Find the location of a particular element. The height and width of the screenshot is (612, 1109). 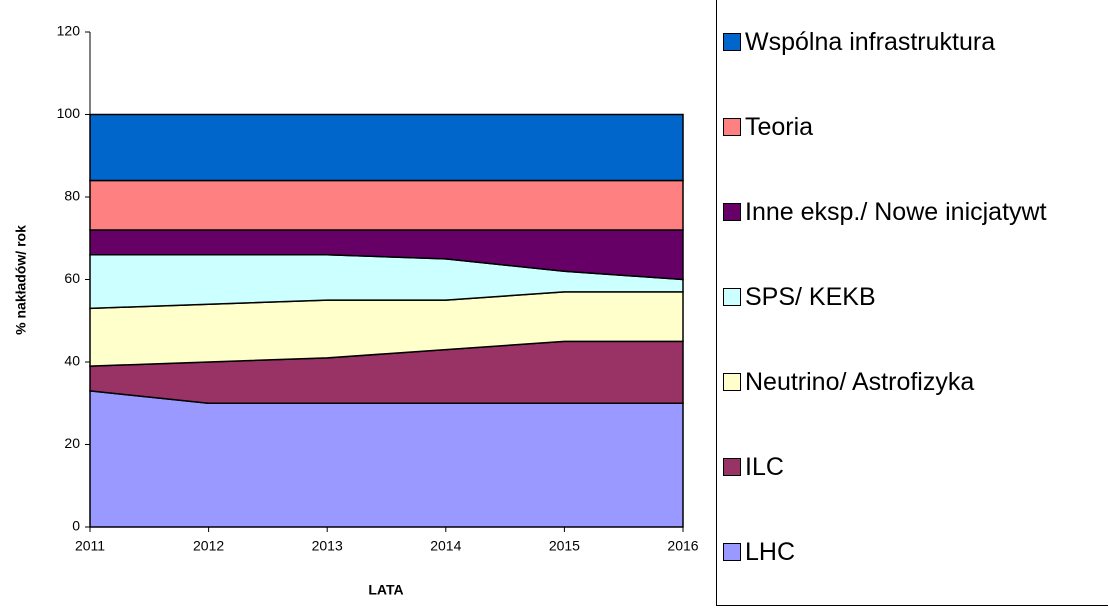

y-tick-label: 60 is located at coordinates (72, 278).